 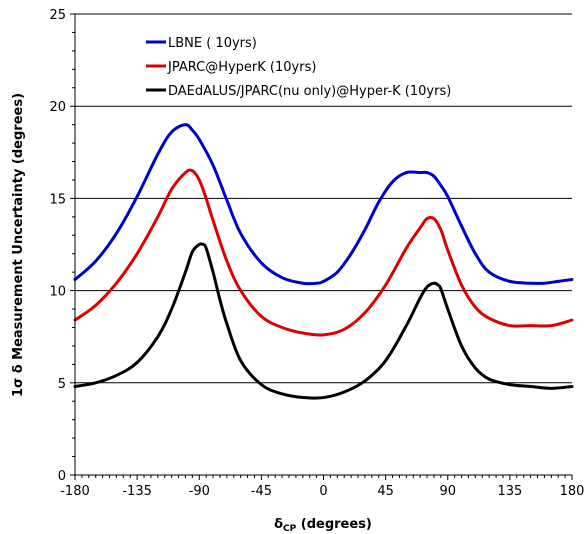 I want to click on legend-label-1: LBNE ( 10yrs), so click(x=212, y=43).